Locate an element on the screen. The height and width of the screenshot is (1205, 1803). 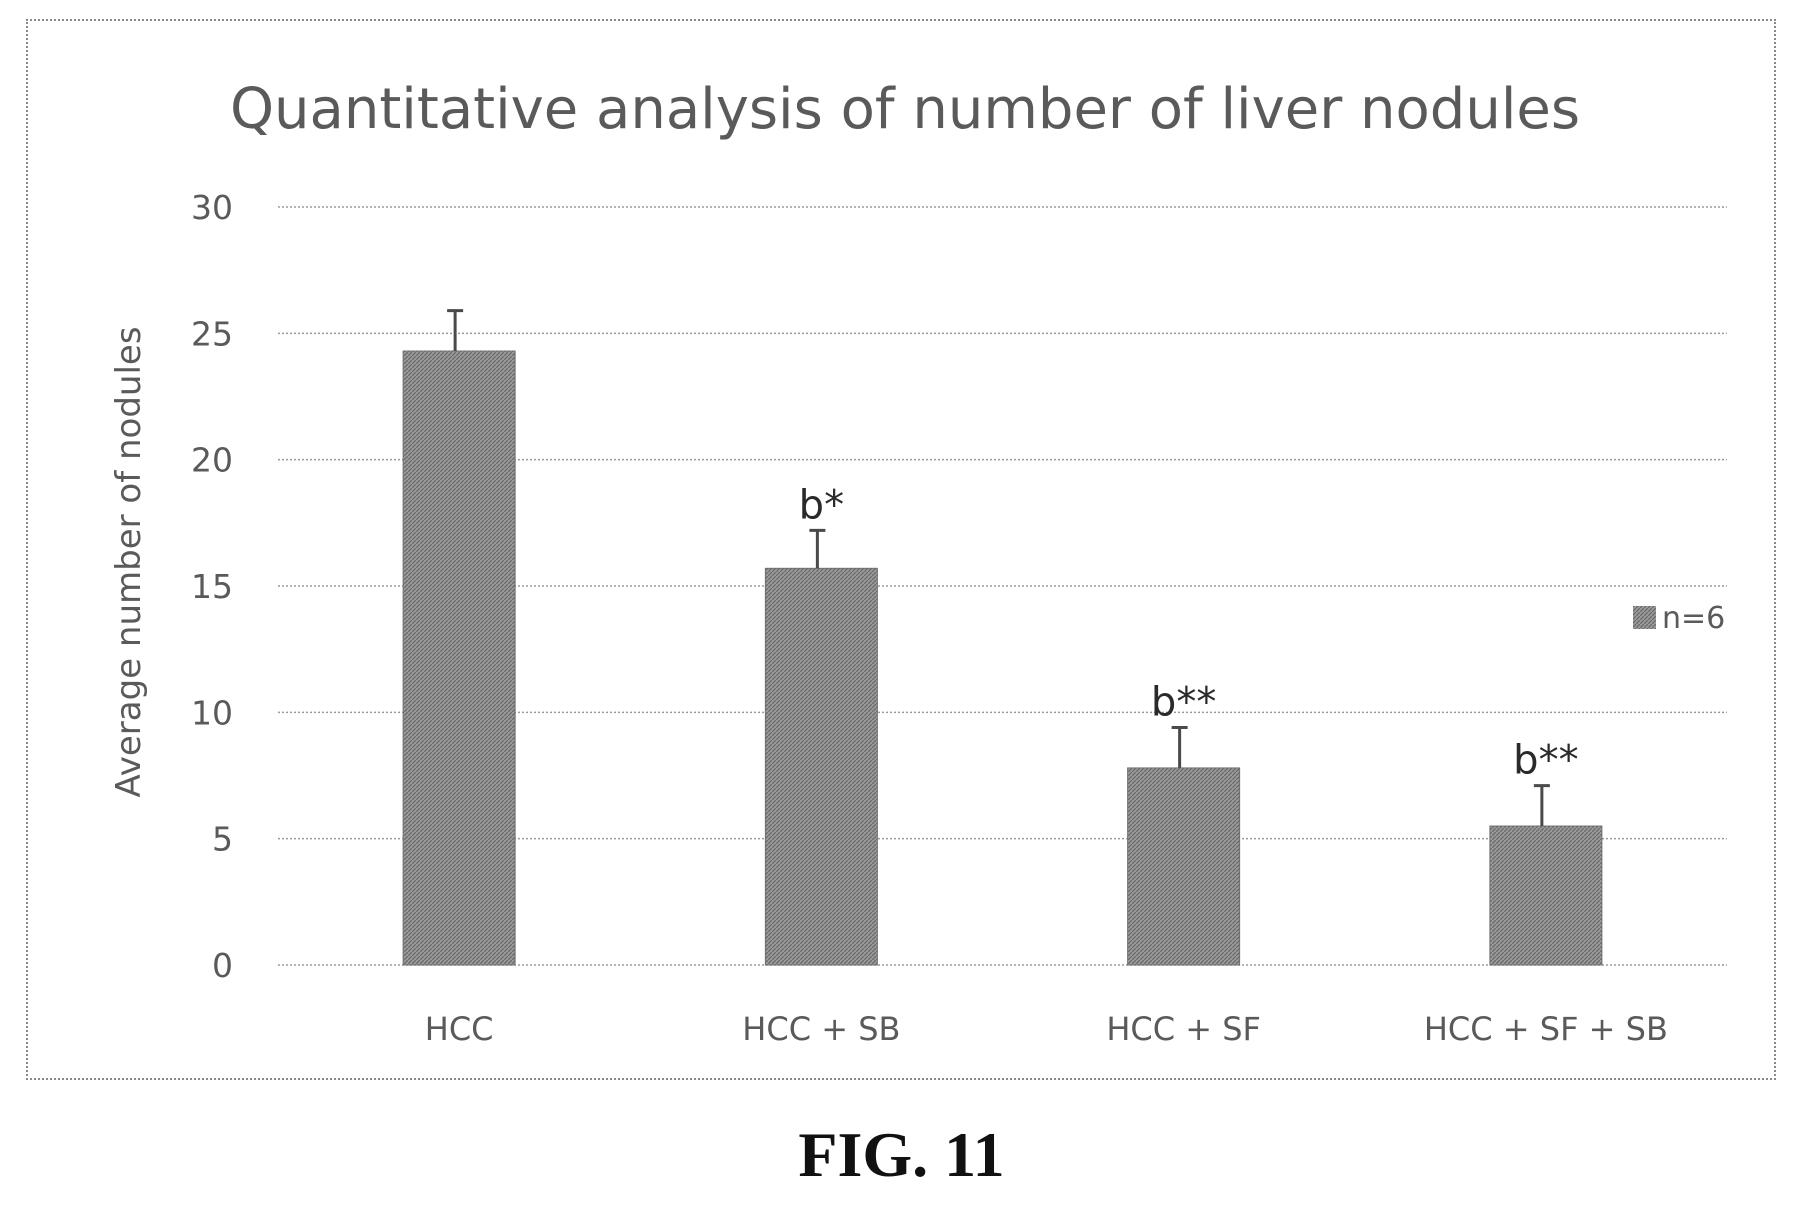
legend: n=6 is located at coordinates (1679, 618).